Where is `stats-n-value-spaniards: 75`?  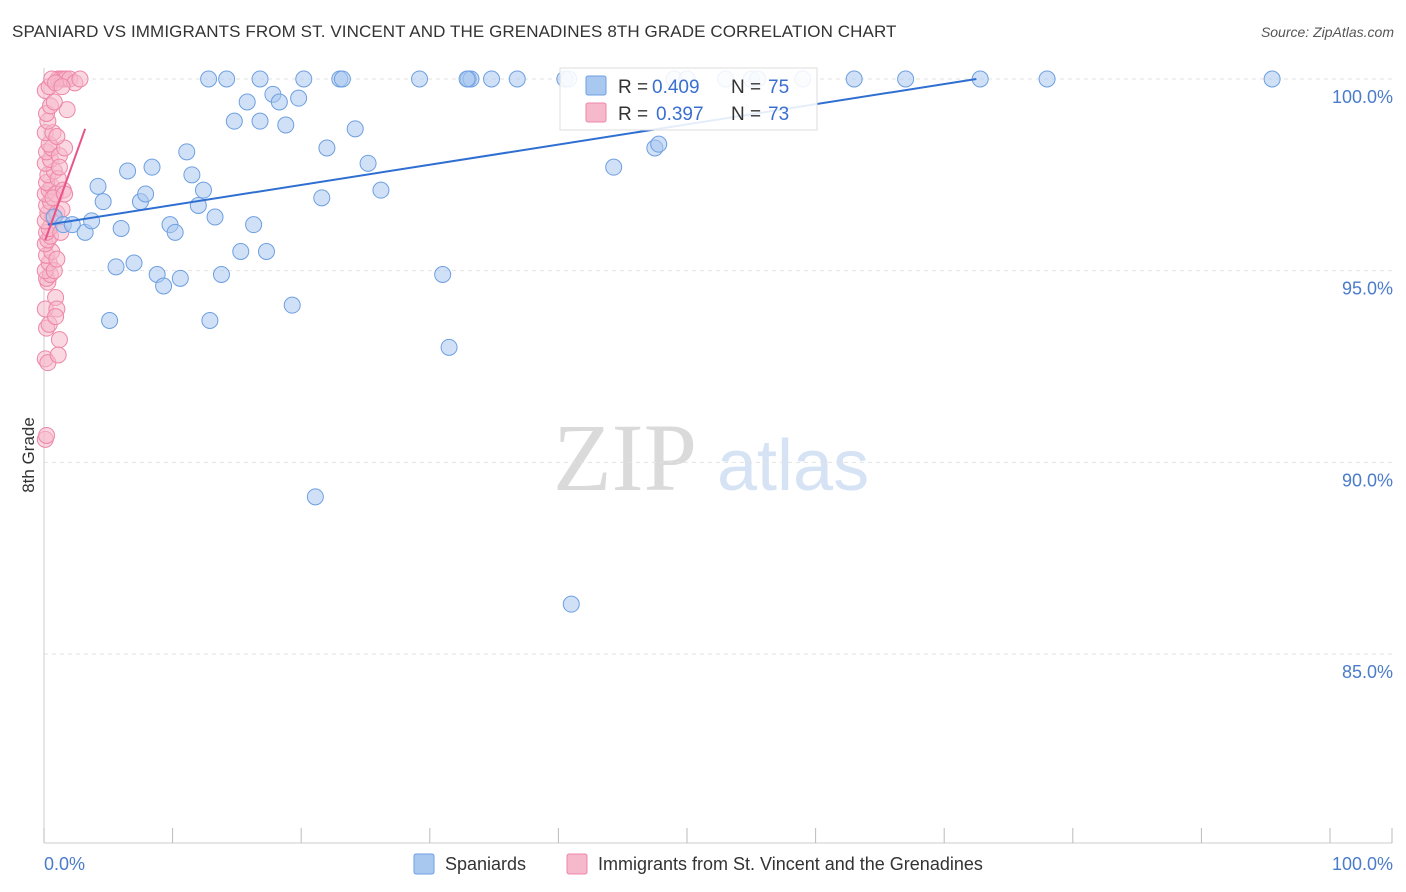 stats-n-value-spaniards: 75 is located at coordinates (778, 87).